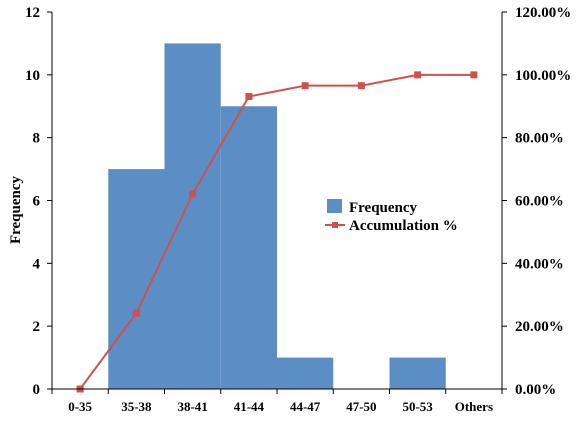 The height and width of the screenshot is (422, 584). I want to click on y2-tick-label-6: 120.00%, so click(543, 13).